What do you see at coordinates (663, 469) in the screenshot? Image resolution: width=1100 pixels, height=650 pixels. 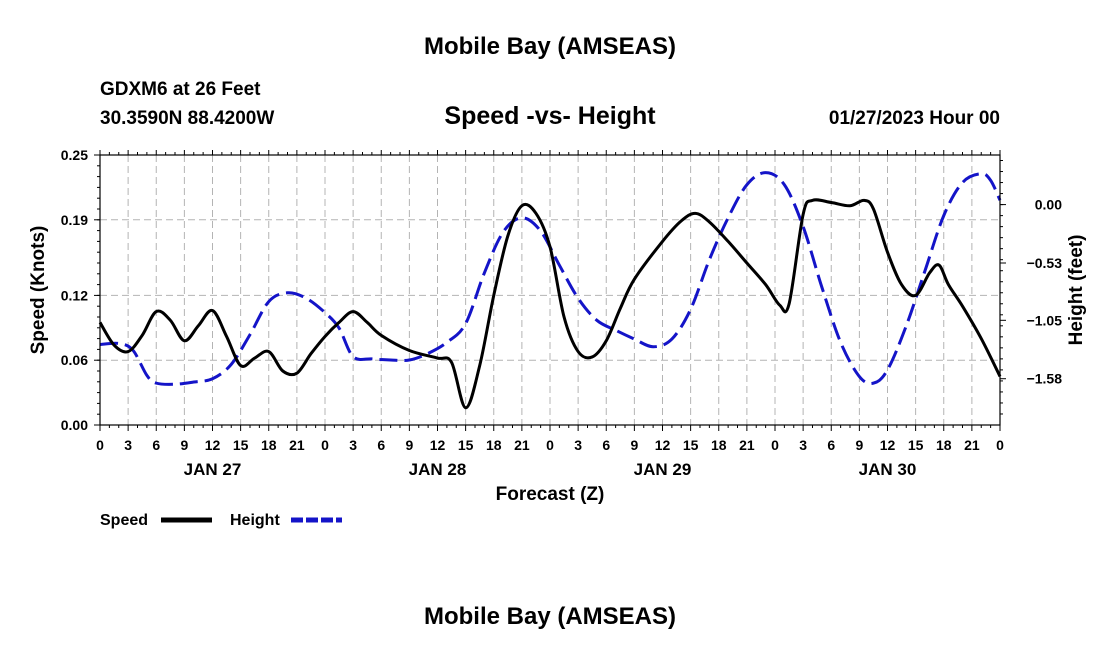 I see `day-label: JAN 29` at bounding box center [663, 469].